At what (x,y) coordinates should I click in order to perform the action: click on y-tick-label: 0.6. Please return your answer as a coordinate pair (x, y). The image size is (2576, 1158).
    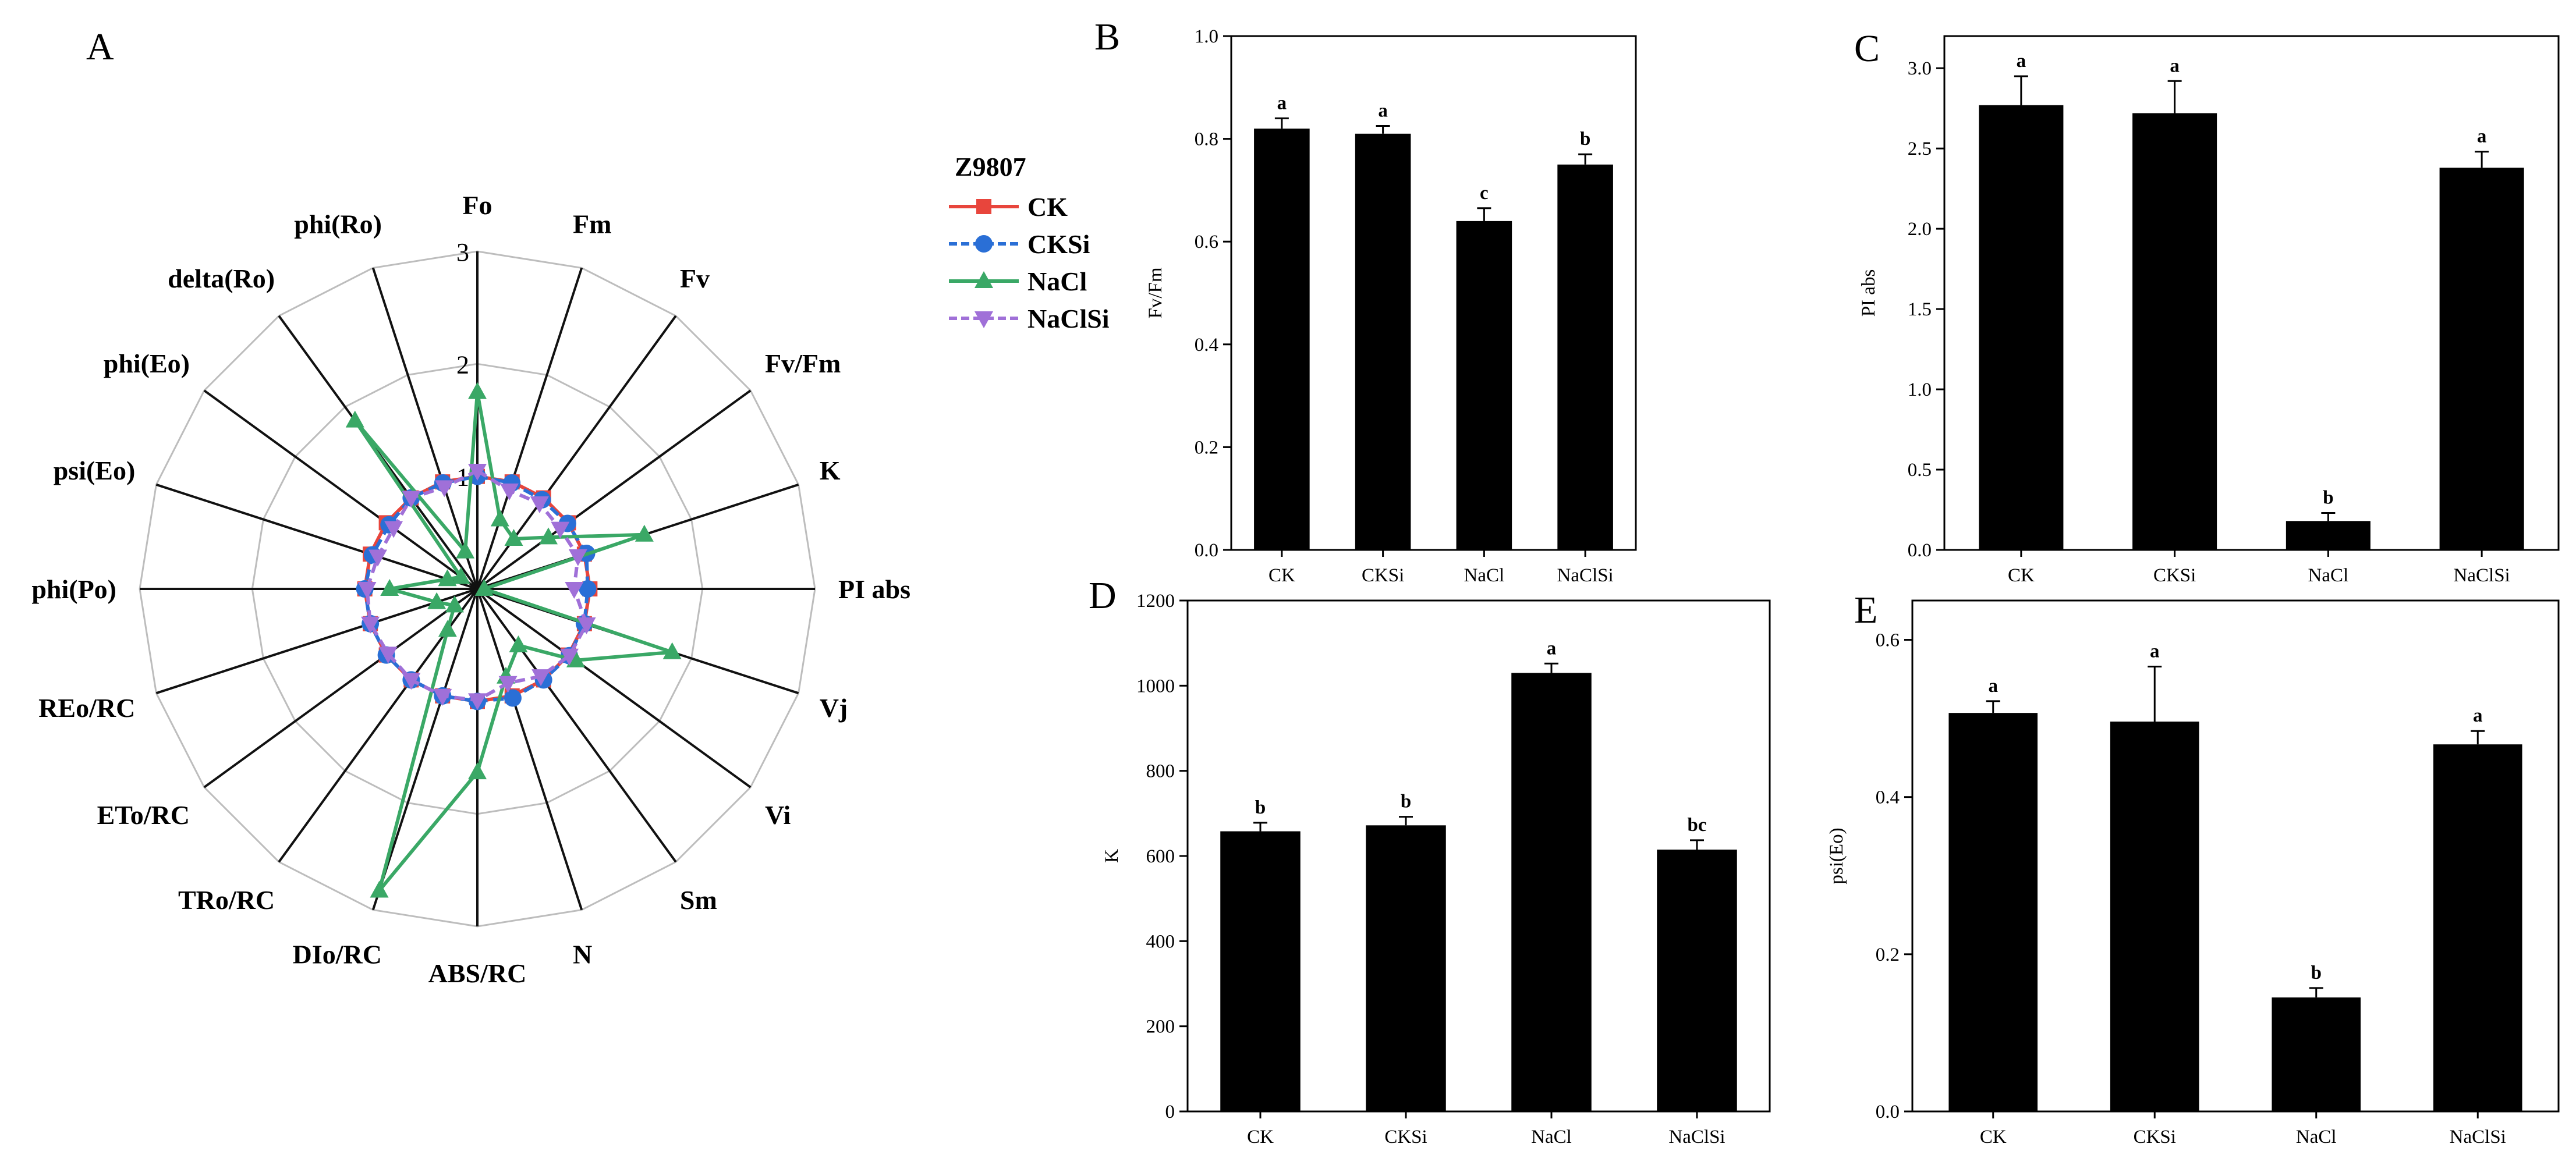
    Looking at the image, I should click on (1888, 641).